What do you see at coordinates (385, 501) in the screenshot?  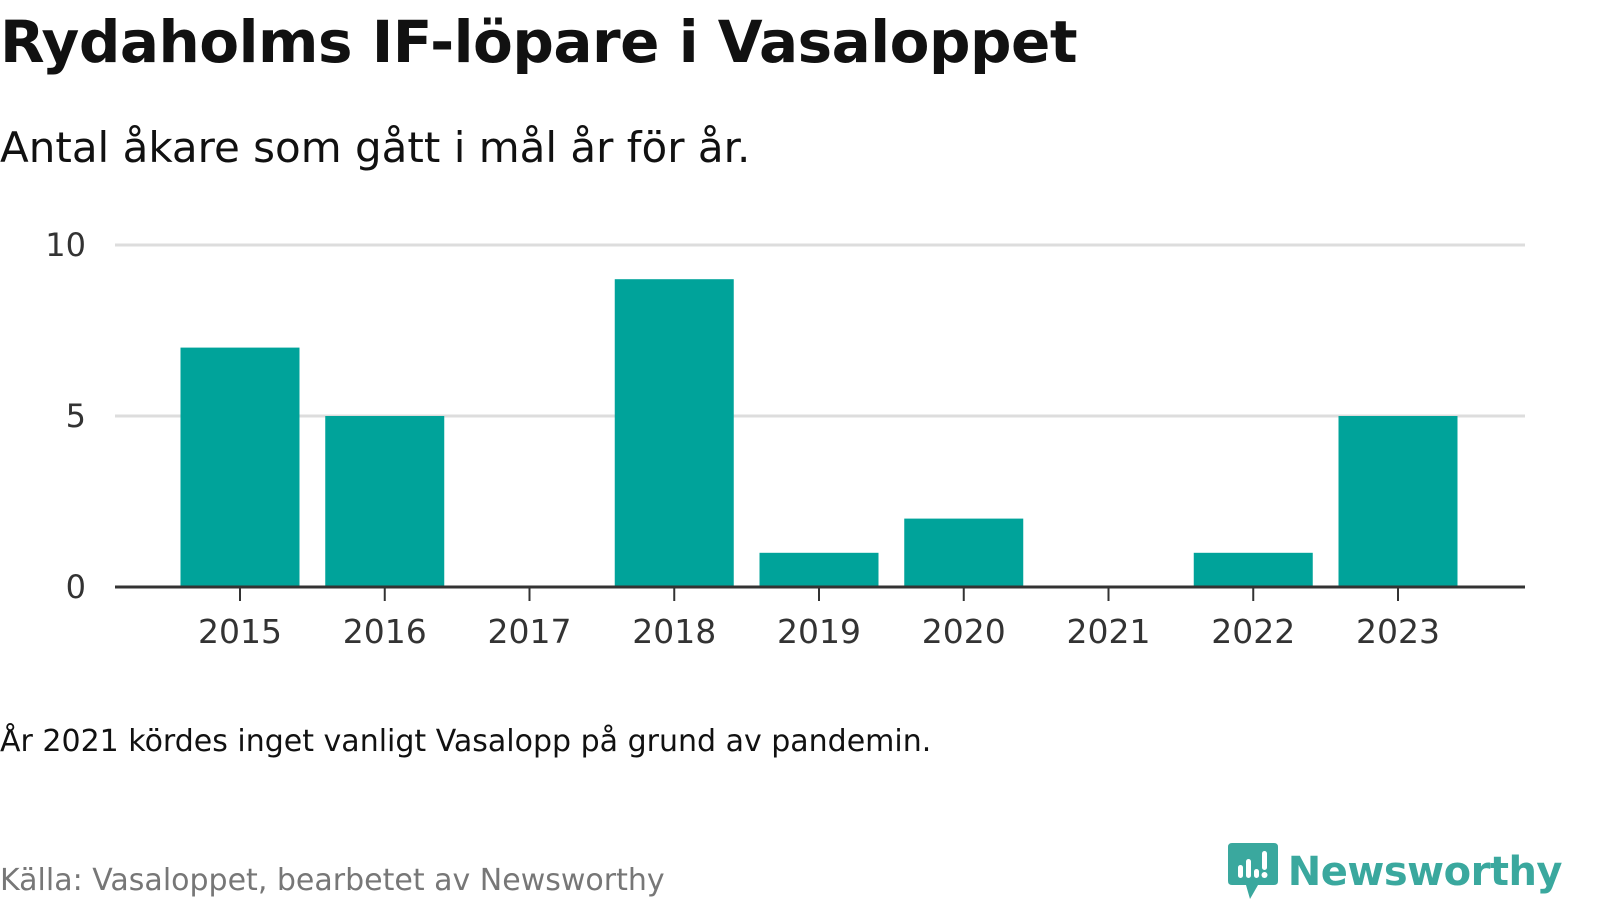 I see `bar-2016` at bounding box center [385, 501].